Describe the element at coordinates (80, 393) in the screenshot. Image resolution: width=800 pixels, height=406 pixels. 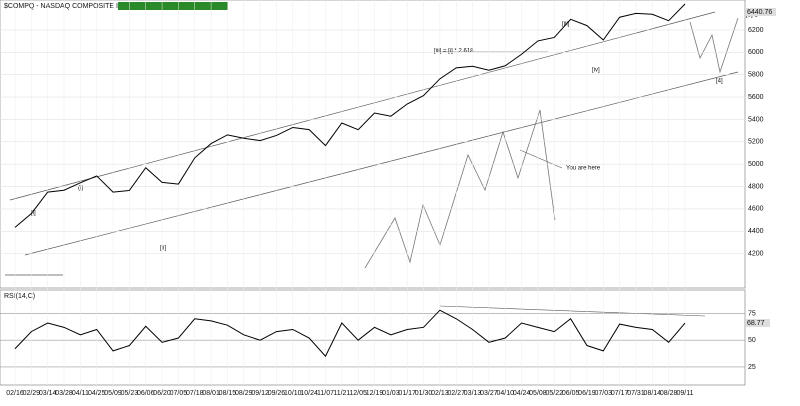
I see `x-tick-label: 04/11` at that location.